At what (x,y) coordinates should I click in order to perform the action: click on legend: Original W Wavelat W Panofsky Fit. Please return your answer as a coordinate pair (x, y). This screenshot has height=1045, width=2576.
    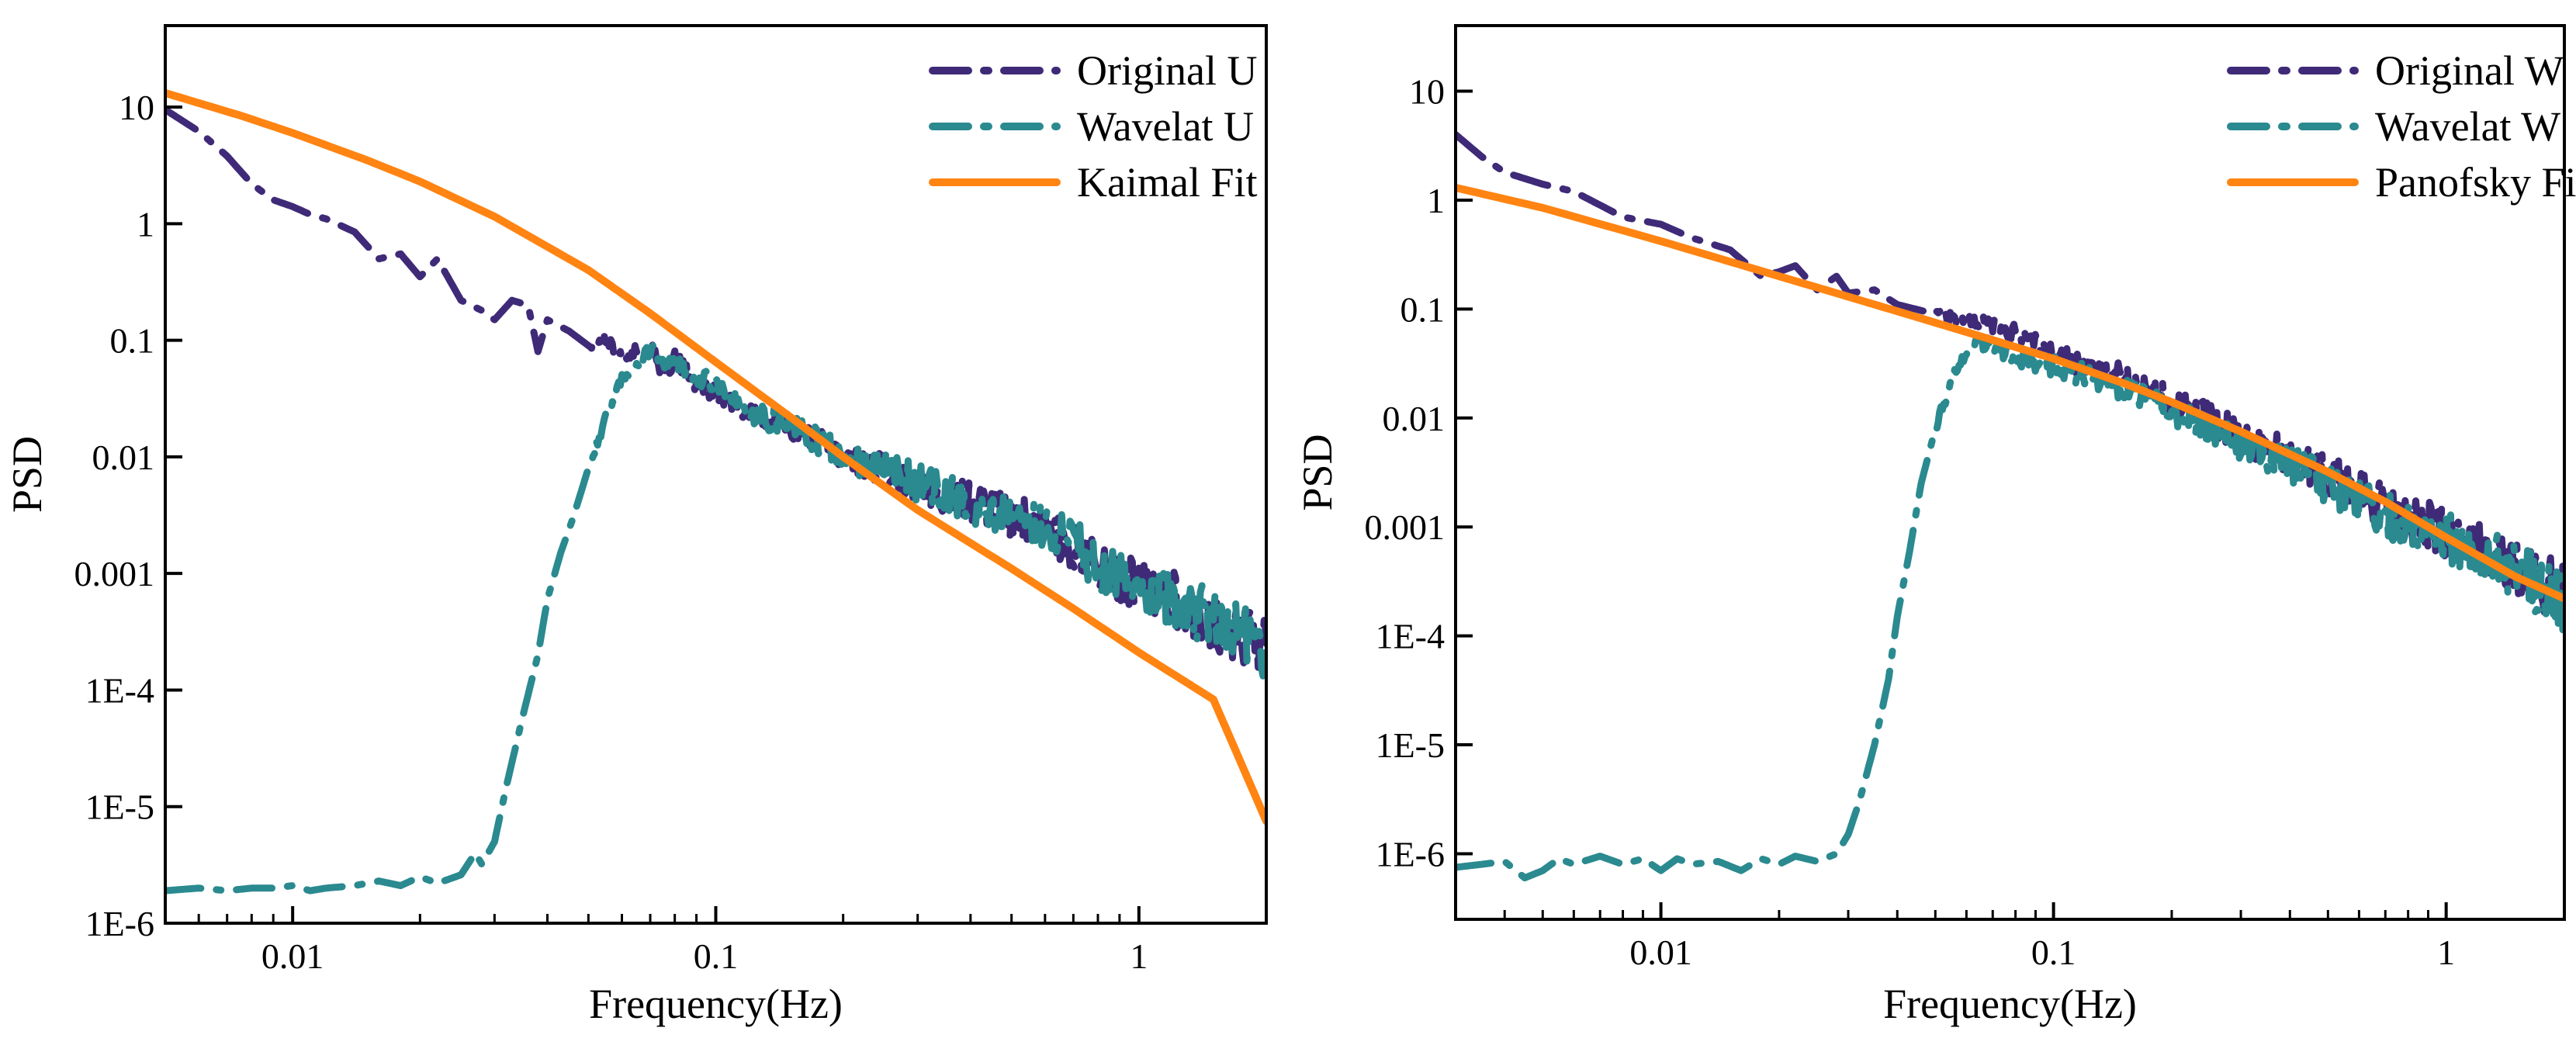
    Looking at the image, I should click on (2401, 126).